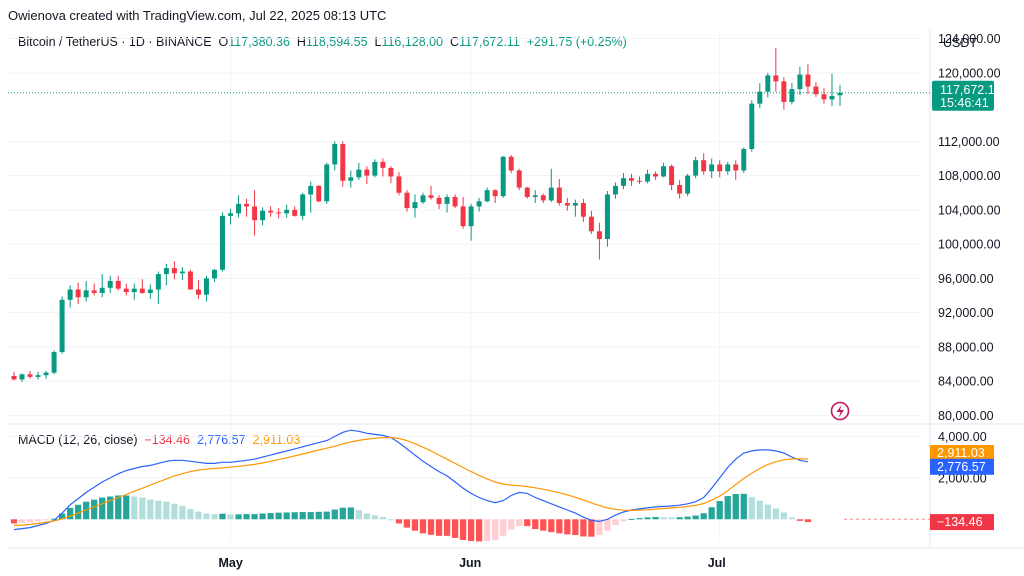 The height and width of the screenshot is (576, 1024). I want to click on signal-line, so click(410, 481).